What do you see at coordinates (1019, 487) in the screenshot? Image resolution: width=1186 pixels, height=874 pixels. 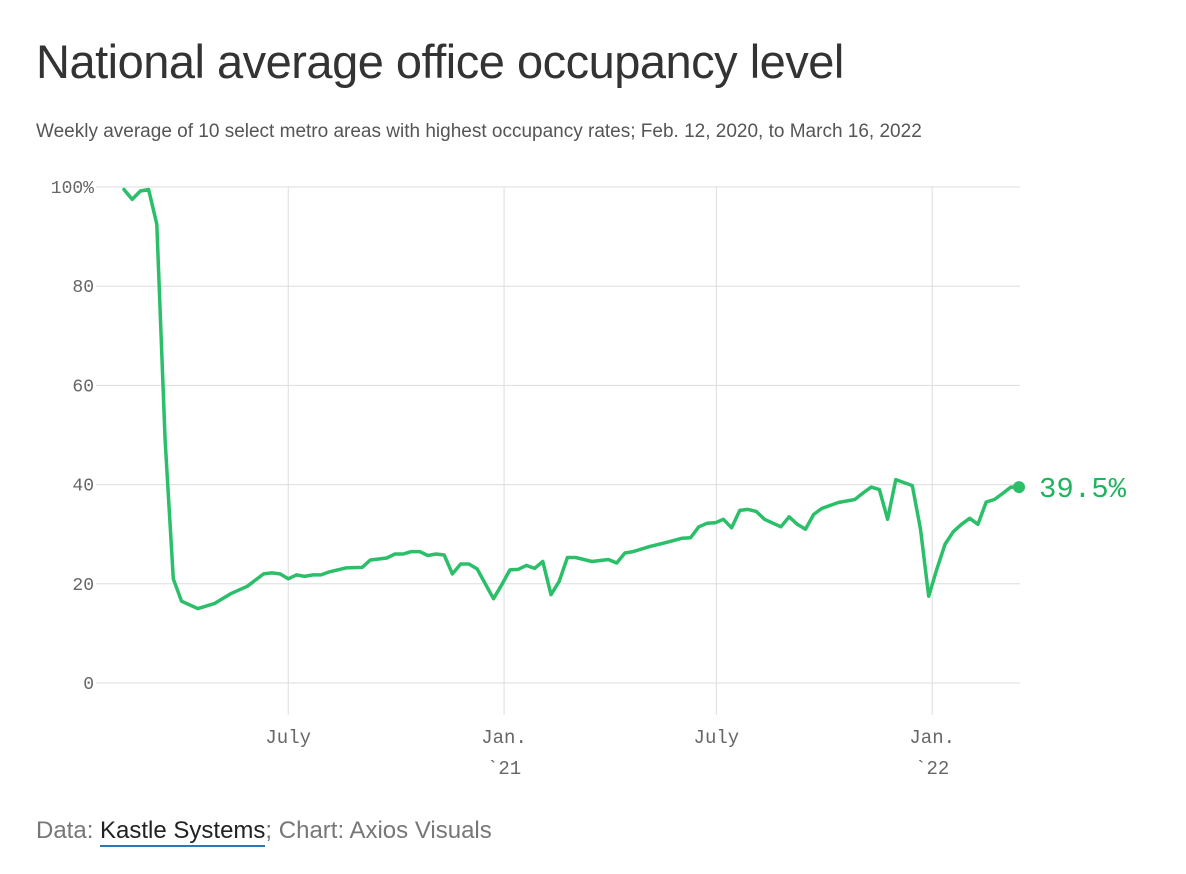 I see `end-point-marker` at bounding box center [1019, 487].